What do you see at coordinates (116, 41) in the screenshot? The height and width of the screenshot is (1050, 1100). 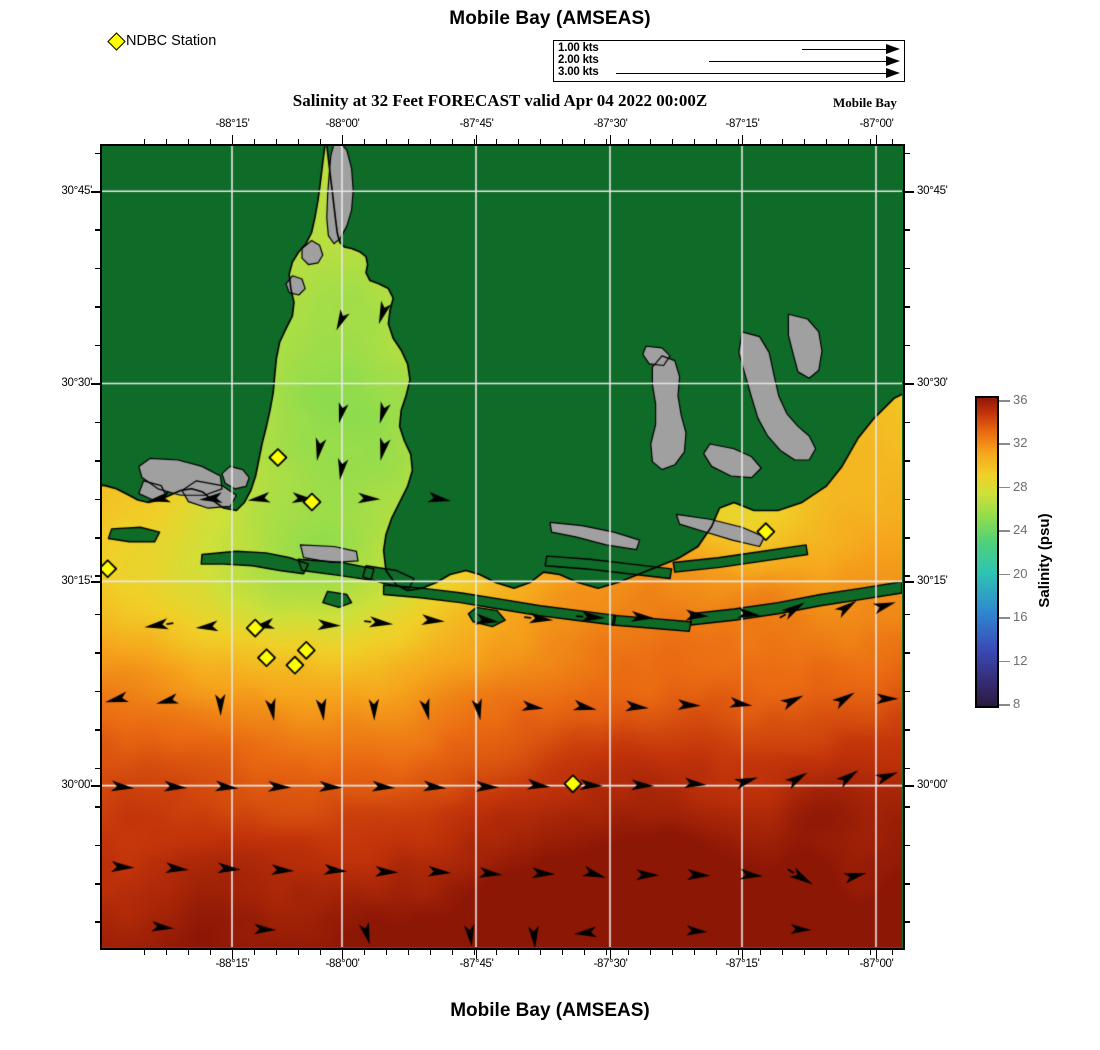 I see `diamond-marker-icon` at bounding box center [116, 41].